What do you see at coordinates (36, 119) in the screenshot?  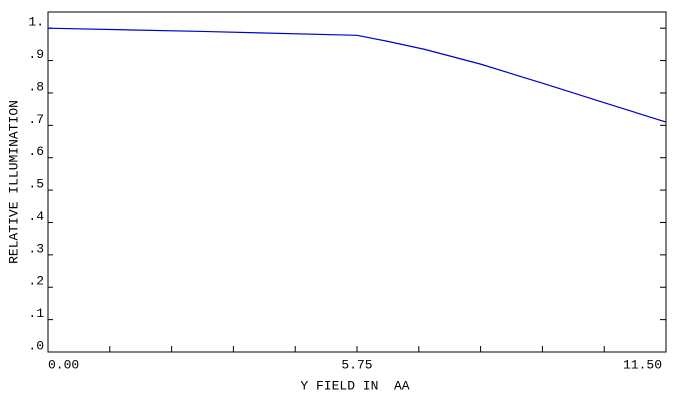 I see `y-tick-label: .7` at bounding box center [36, 119].